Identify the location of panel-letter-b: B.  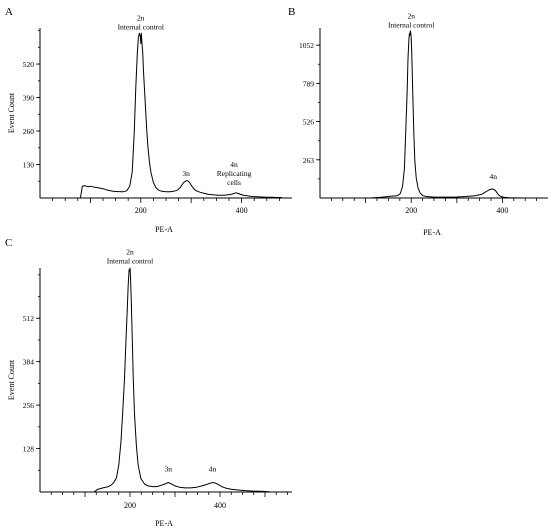
(291, 12).